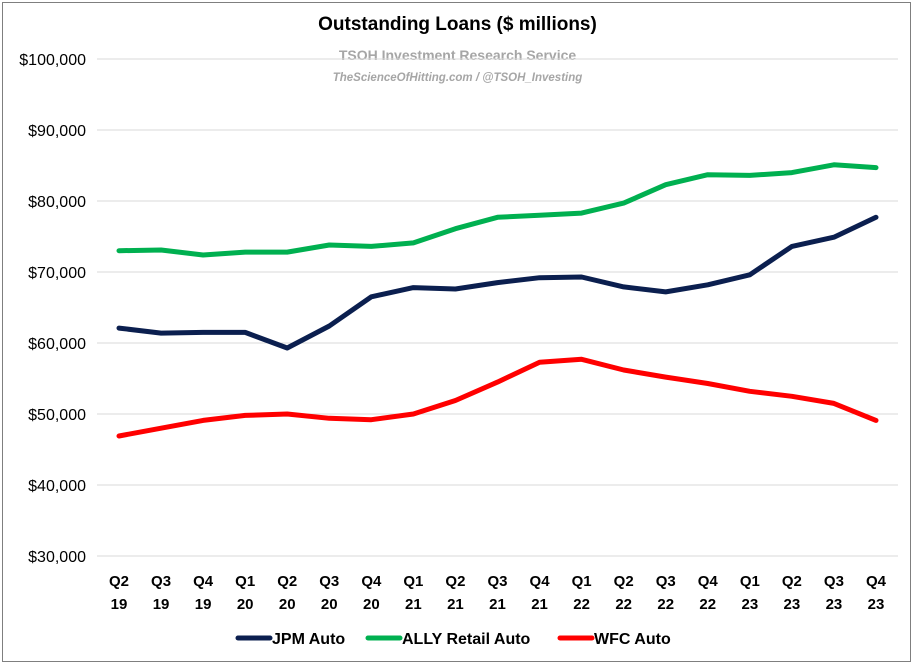 This screenshot has height=666, width=915. Describe the element at coordinates (57, 273) in the screenshot. I see `y-tick-label: $70,000` at that location.